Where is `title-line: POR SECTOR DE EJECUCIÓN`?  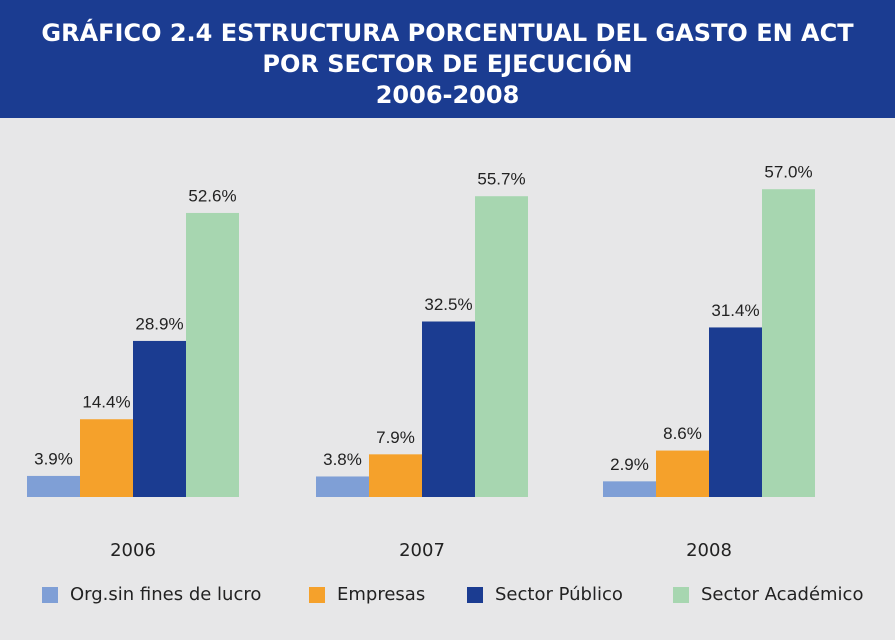
title-line: POR SECTOR DE EJECUCIÓN is located at coordinates (447, 64).